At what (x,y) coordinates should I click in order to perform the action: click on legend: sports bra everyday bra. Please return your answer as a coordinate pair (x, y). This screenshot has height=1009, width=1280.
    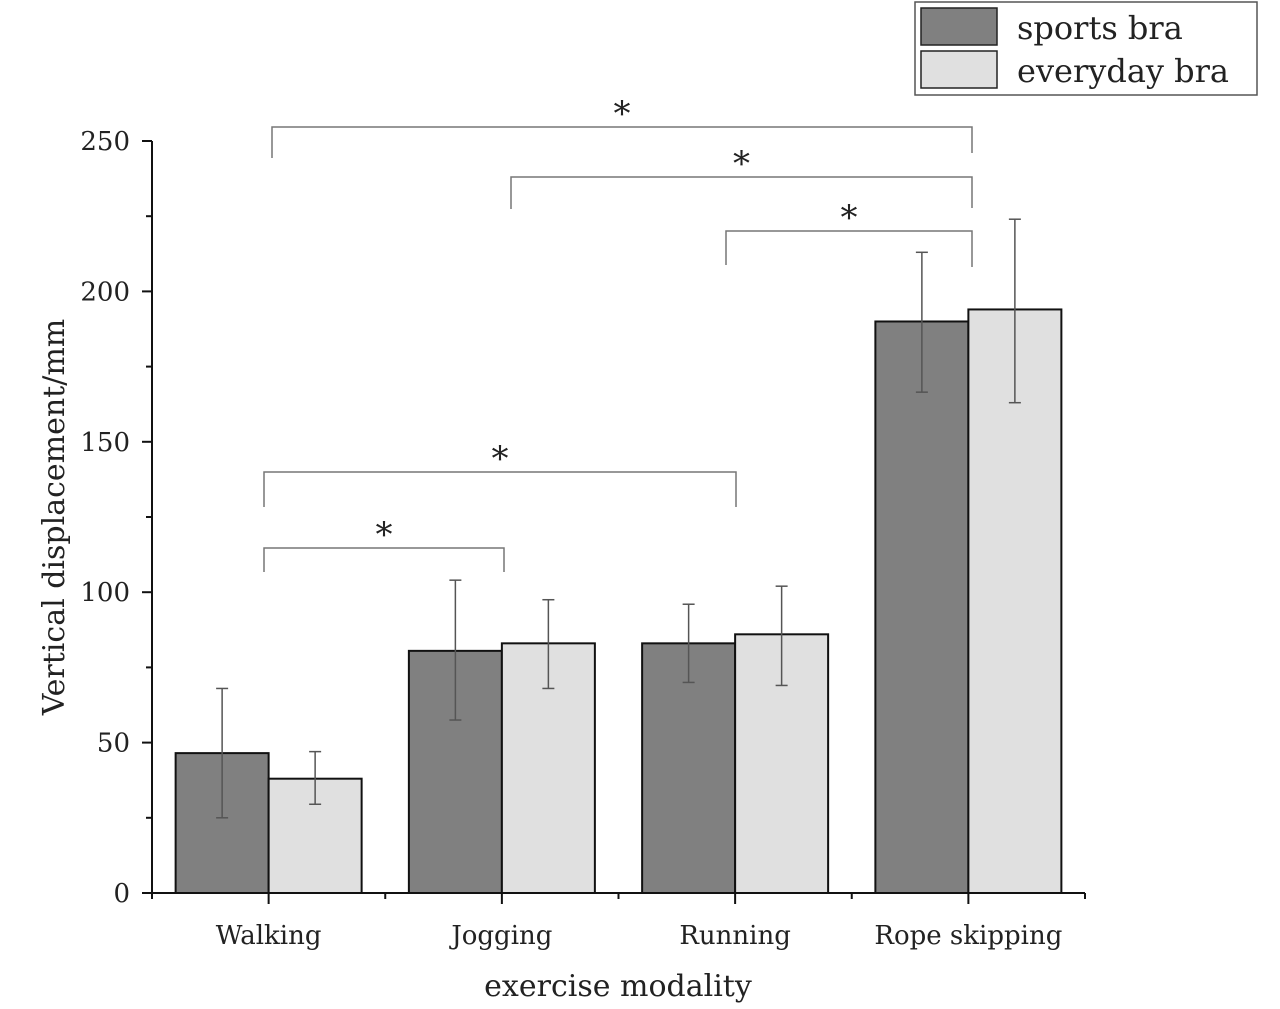
    Looking at the image, I should click on (1086, 48).